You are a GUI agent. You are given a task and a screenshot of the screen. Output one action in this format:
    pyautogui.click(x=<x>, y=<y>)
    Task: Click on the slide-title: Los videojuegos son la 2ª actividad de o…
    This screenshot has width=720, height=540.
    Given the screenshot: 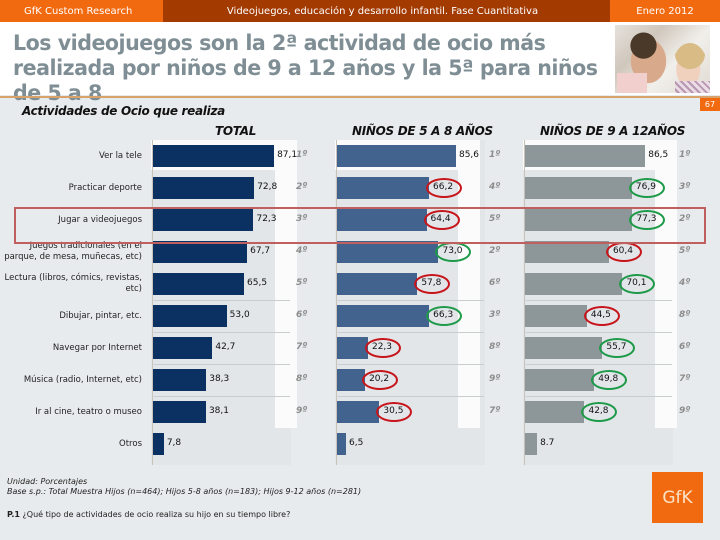 What is the action you would take?
    pyautogui.click(x=305, y=68)
    